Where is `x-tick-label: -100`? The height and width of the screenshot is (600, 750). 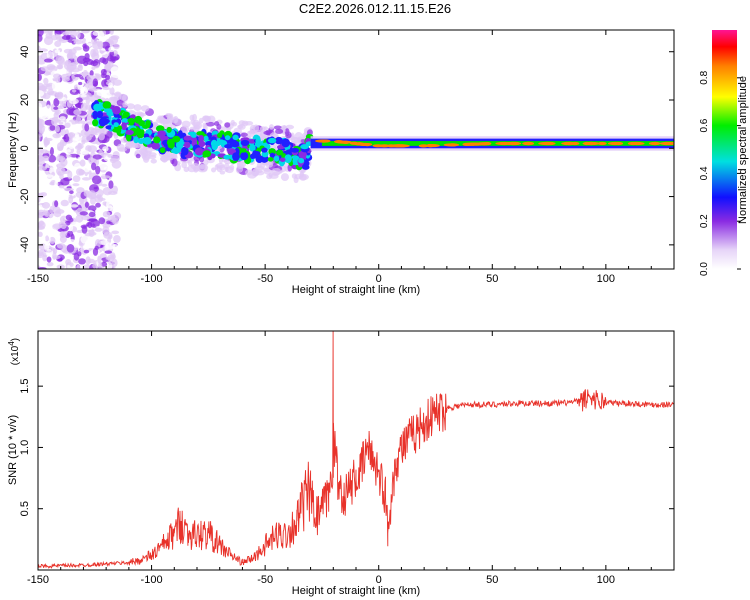
x-tick-label: -100 is located at coordinates (152, 580).